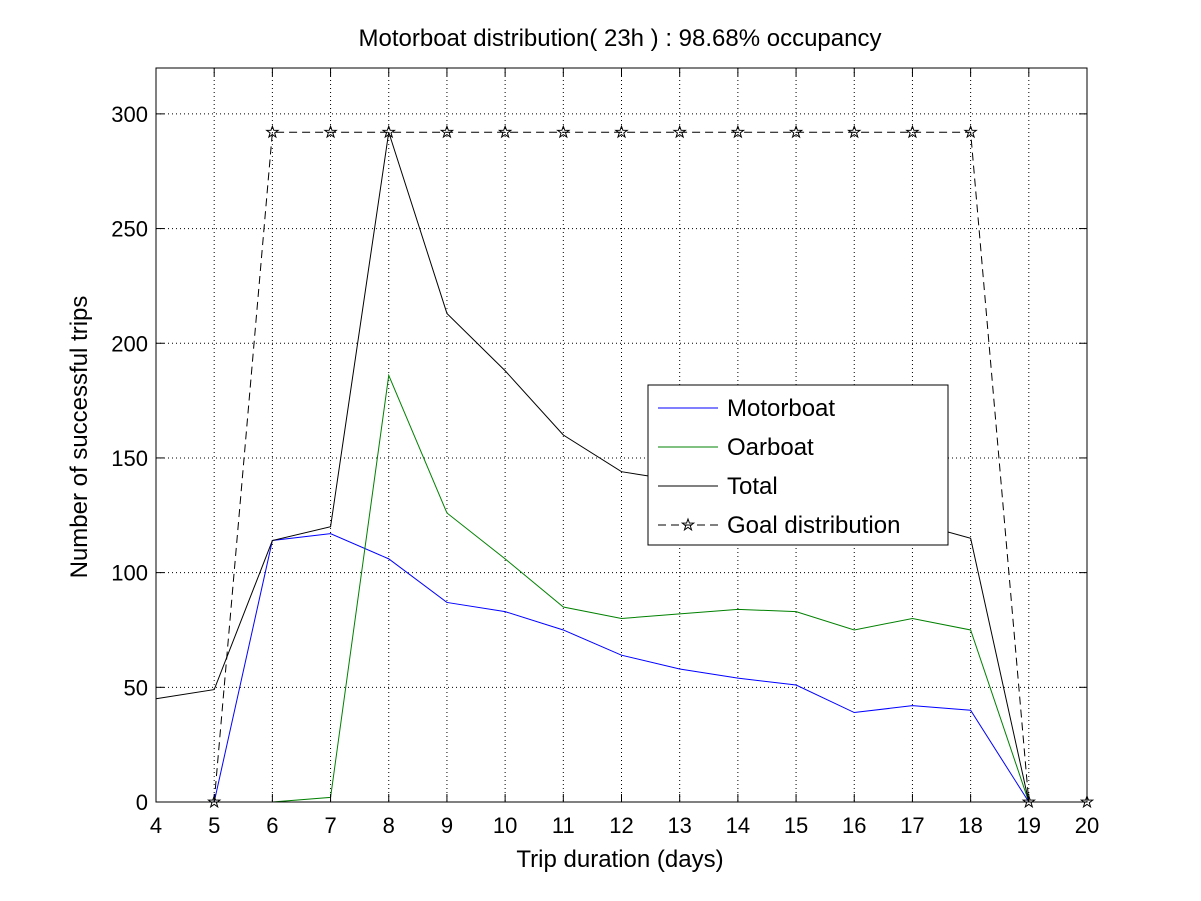 Image resolution: width=1201 pixels, height=901 pixels. I want to click on y-tick-label: 50, so click(136, 687).